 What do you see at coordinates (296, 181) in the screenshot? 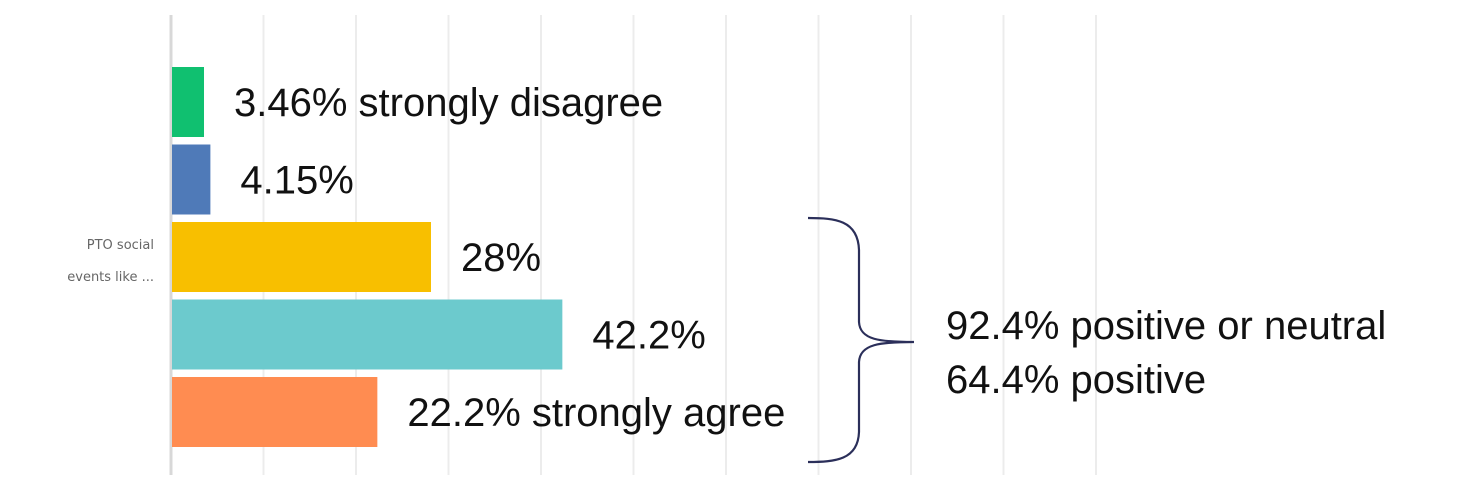
I see `data-label-1: 4.15%` at bounding box center [296, 181].